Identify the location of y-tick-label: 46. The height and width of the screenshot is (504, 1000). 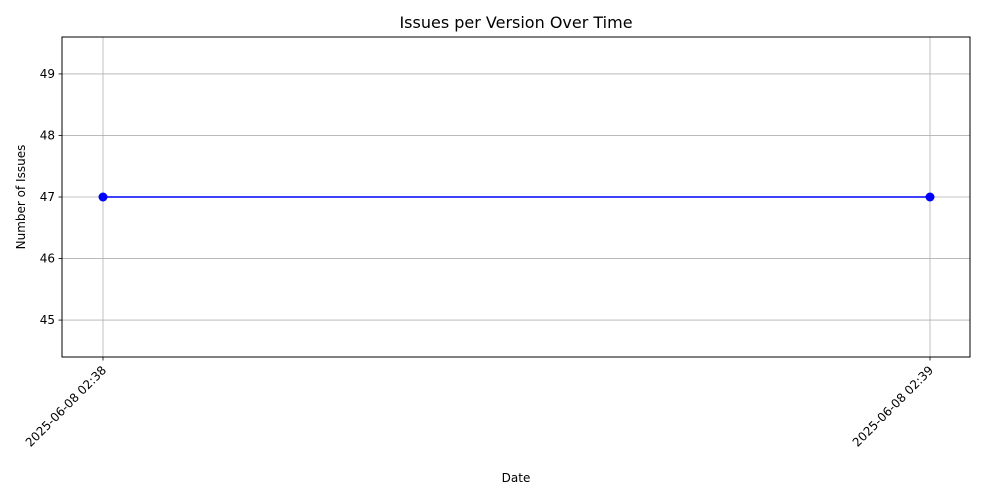
(47, 259).